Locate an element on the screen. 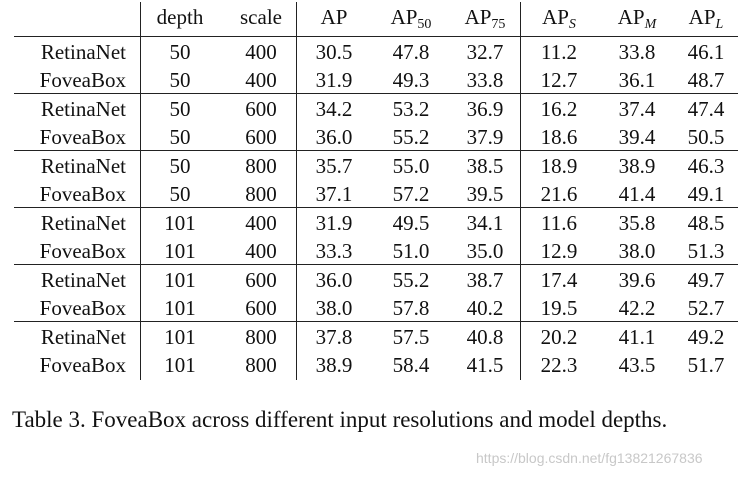  header-apl: APL is located at coordinates (706, 17).